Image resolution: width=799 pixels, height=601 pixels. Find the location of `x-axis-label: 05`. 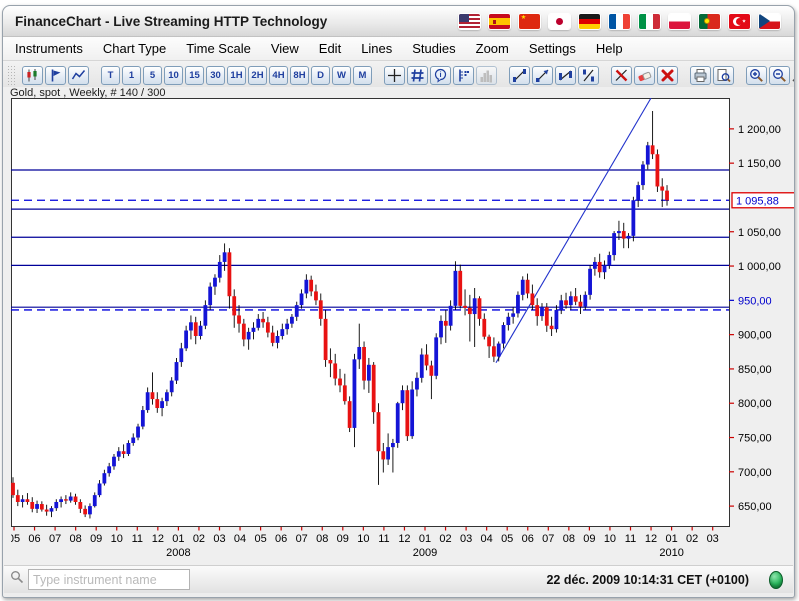

x-axis-label: 05 is located at coordinates (507, 539).